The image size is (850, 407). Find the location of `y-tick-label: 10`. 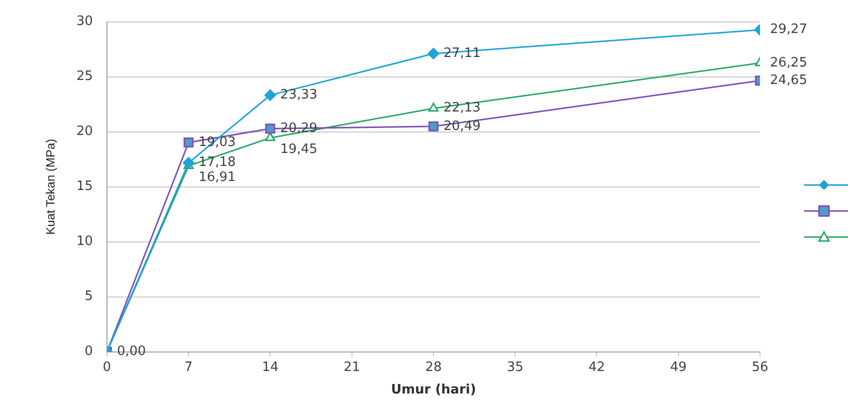

y-tick-label: 10 is located at coordinates (84, 242).